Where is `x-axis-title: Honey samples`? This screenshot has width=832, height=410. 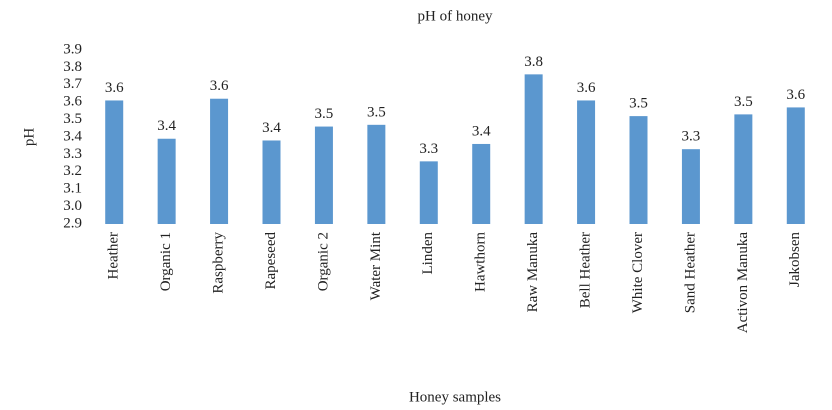 x-axis-title: Honey samples is located at coordinates (455, 397).